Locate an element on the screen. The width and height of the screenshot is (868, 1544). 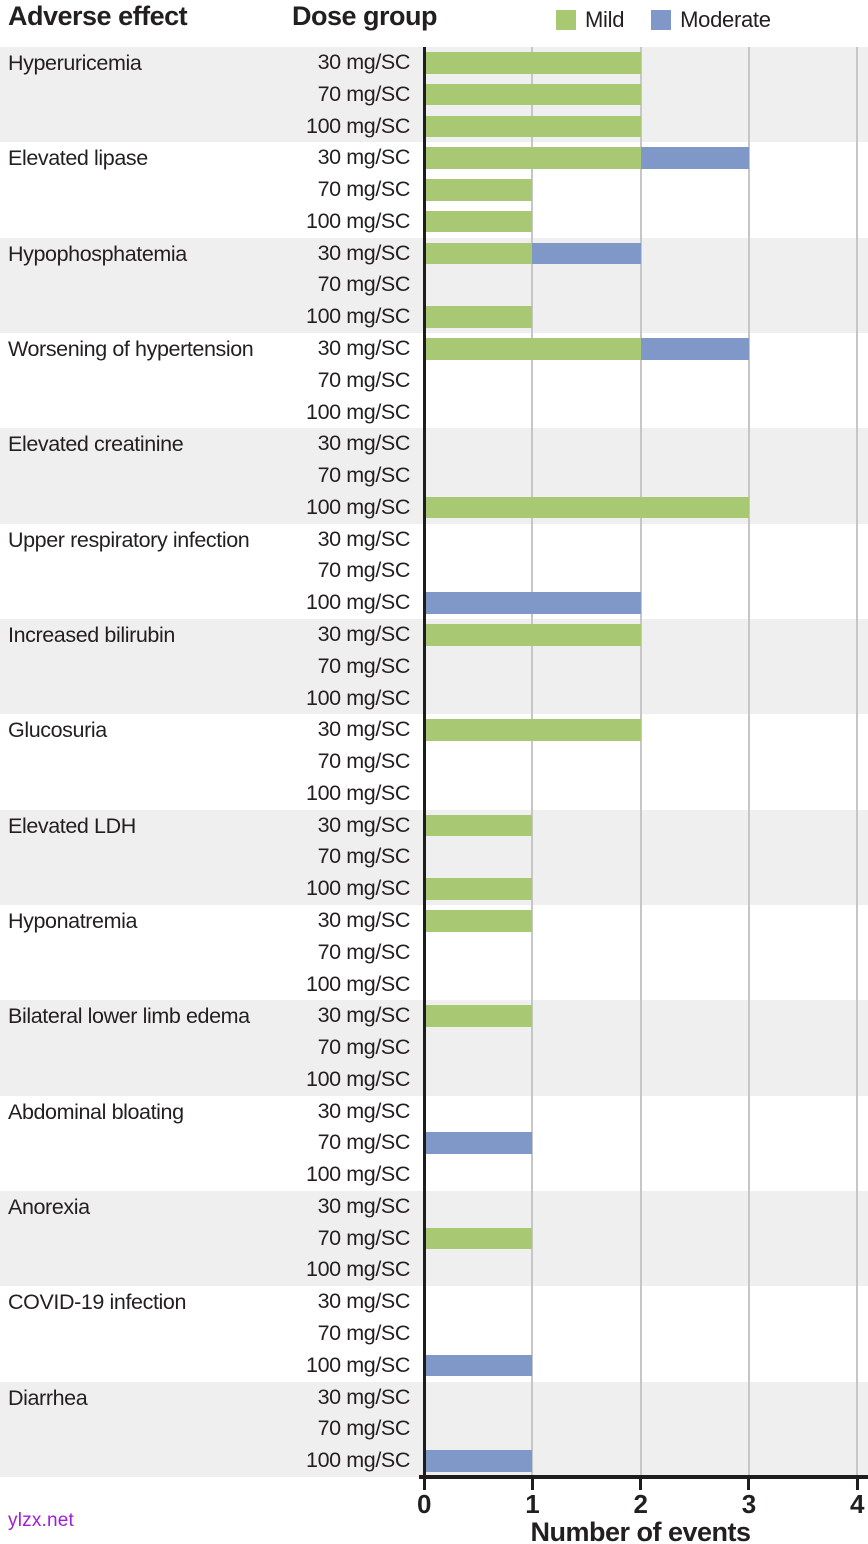
legend-label-mild: Mild is located at coordinates (605, 19).